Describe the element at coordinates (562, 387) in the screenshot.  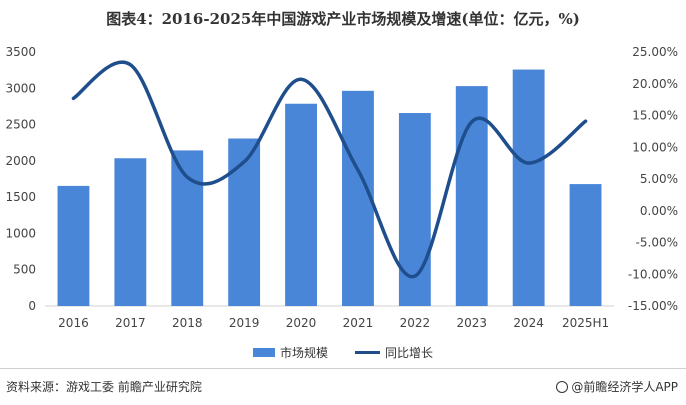
I see `brand-logo-icon` at that location.